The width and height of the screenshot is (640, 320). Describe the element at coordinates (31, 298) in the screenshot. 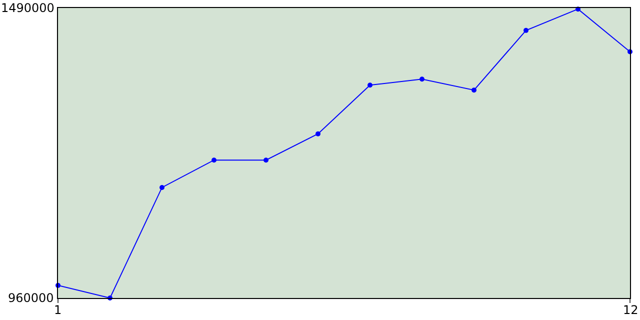

I see `y-tick-label: 960000` at that location.